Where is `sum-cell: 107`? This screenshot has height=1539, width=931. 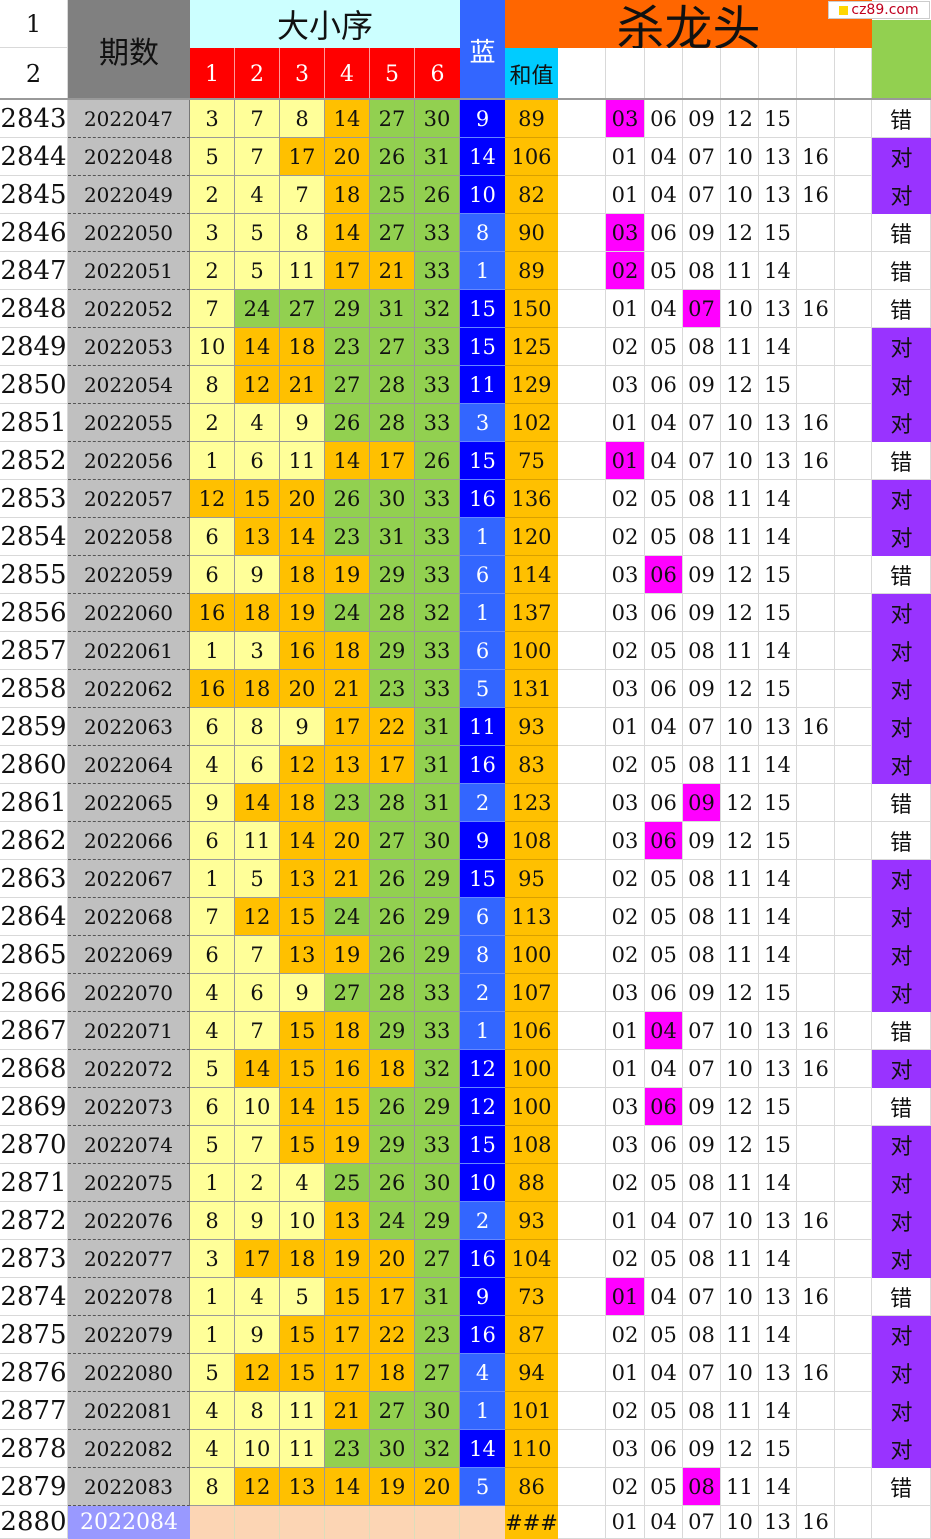
sum-cell: 107 is located at coordinates (531, 993).